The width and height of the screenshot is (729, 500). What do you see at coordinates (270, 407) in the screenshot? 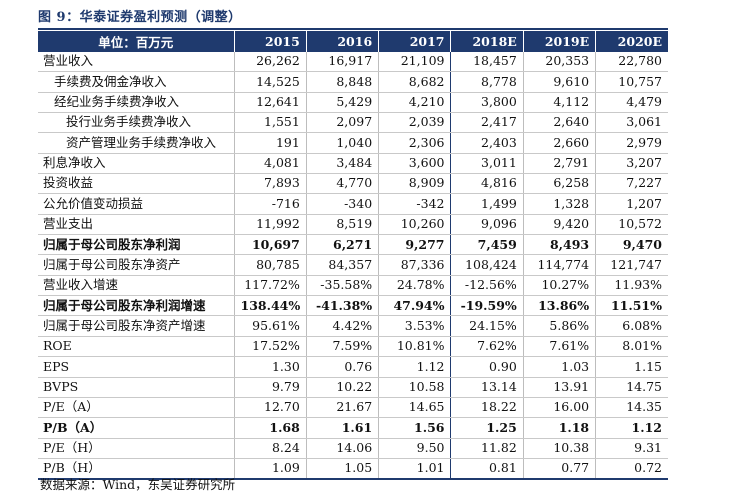
I see `cell-value: 12.70` at bounding box center [270, 407].